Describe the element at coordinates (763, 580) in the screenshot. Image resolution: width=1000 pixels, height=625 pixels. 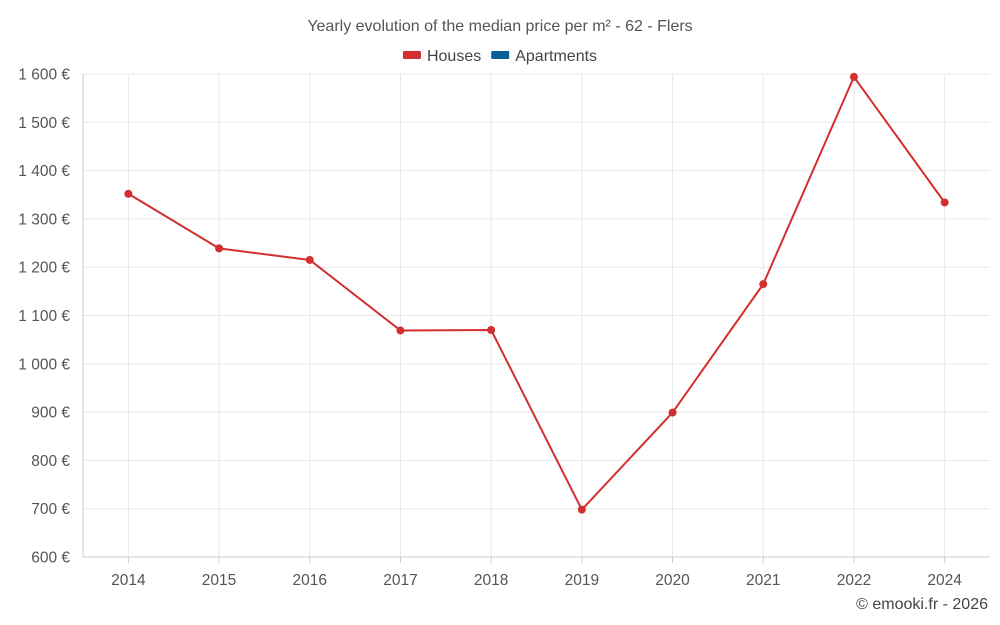
I see `x-tick-label: 2021` at that location.